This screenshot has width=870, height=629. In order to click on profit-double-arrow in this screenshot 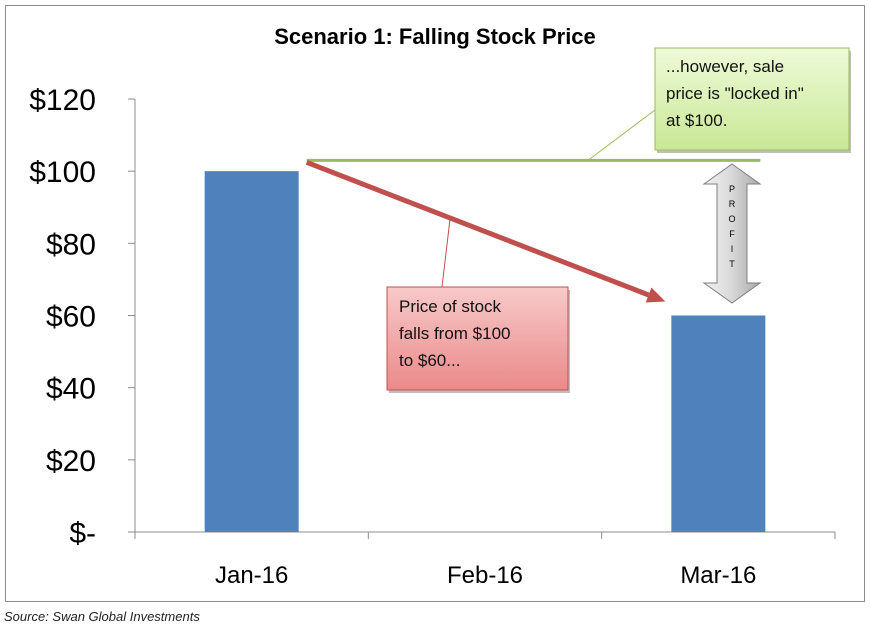, I will do `click(732, 233)`.